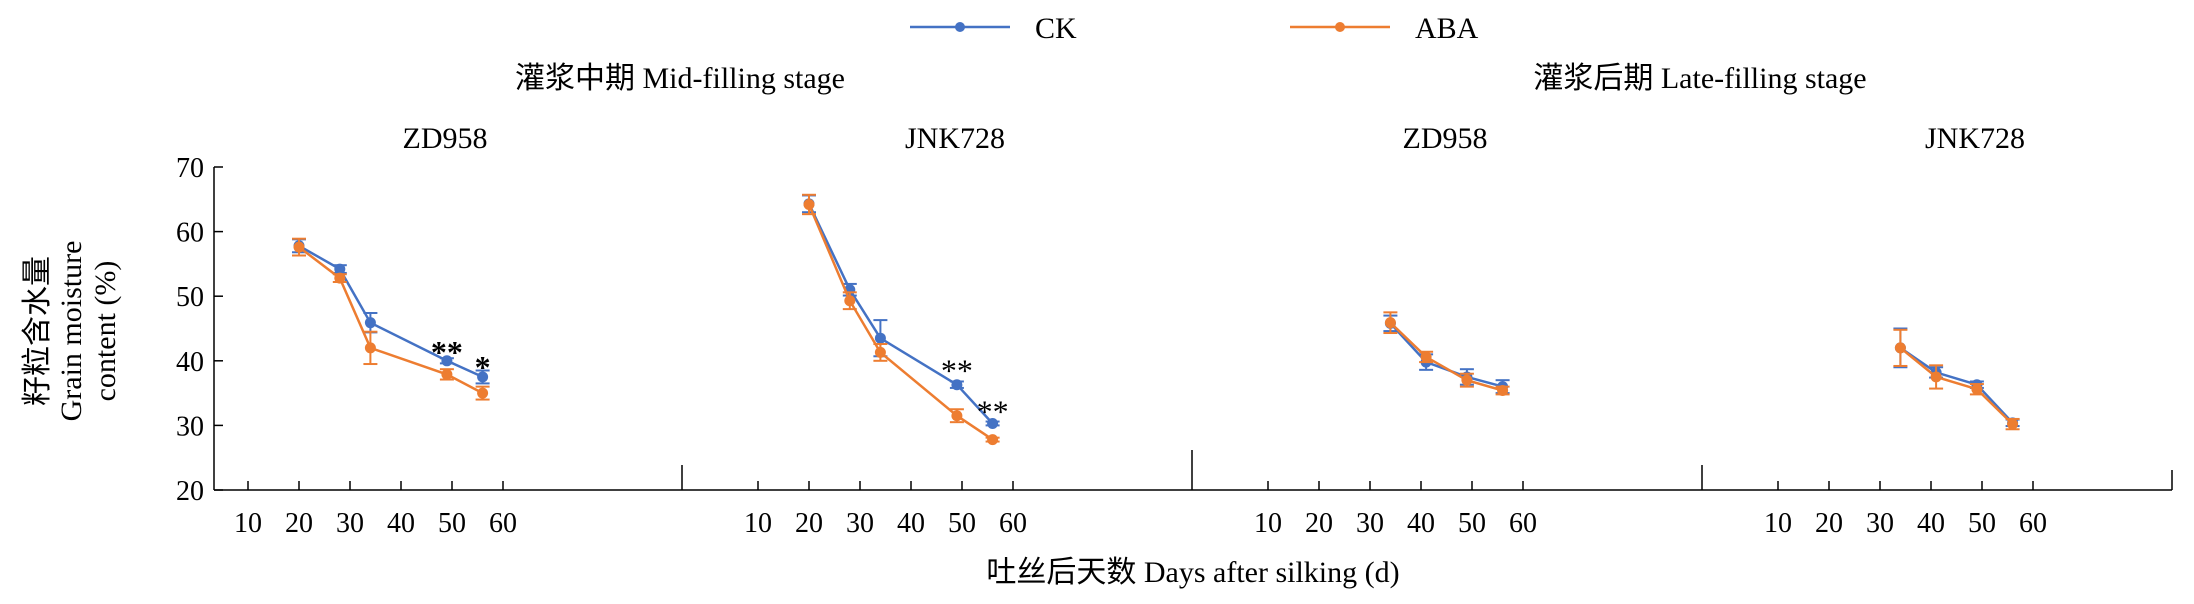 Image resolution: width=2194 pixels, height=604 pixels. What do you see at coordinates (1959, 276) in the screenshot?
I see `panel-4: JNK728` at bounding box center [1959, 276].